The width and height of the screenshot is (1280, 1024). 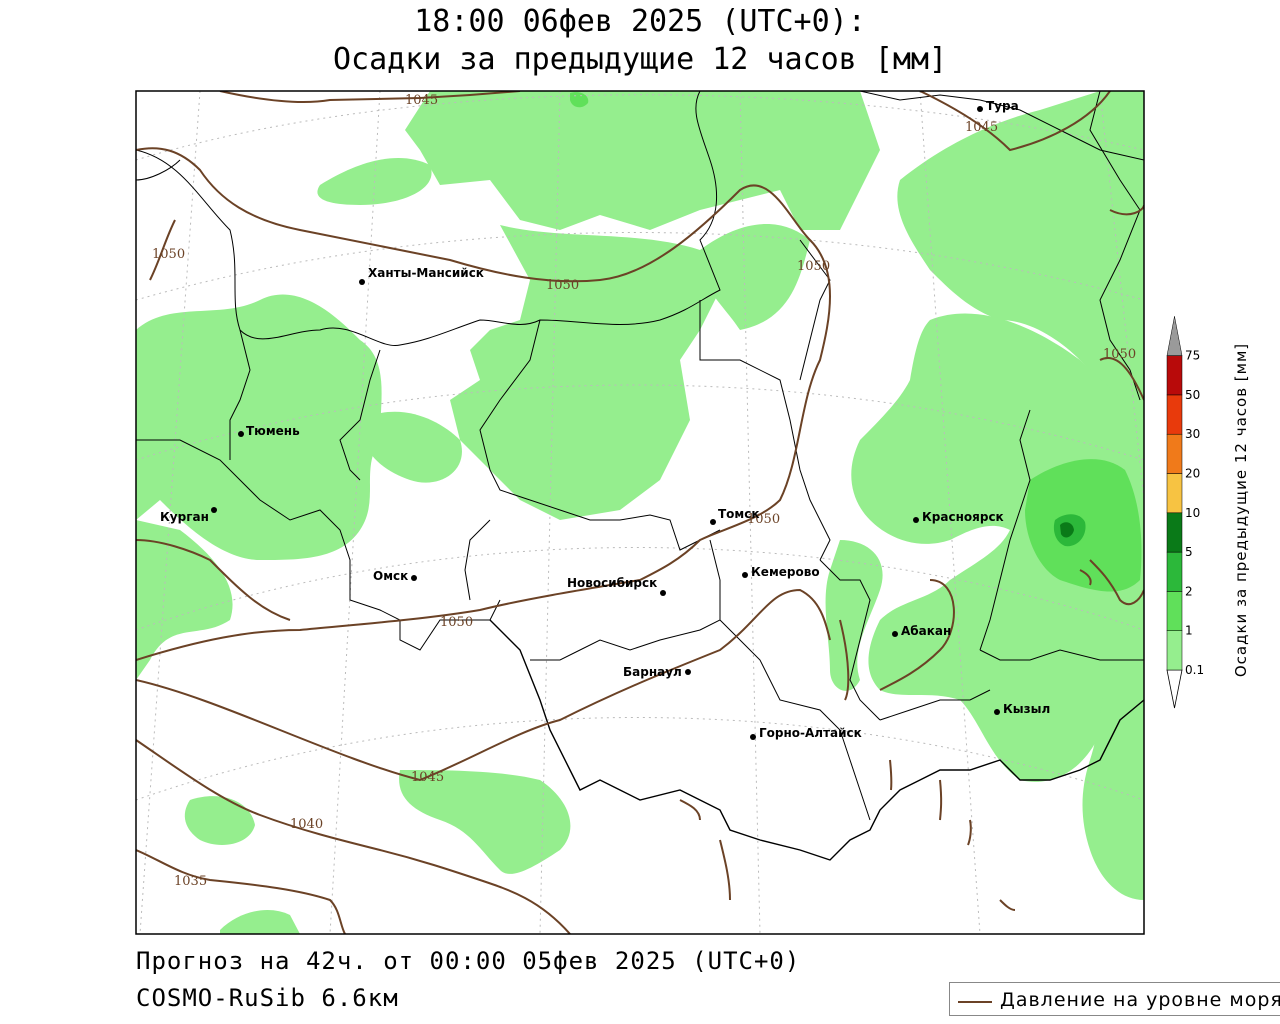 What do you see at coordinates (612, 583) in the screenshot?
I see `city-label: Новосибирск` at bounding box center [612, 583].